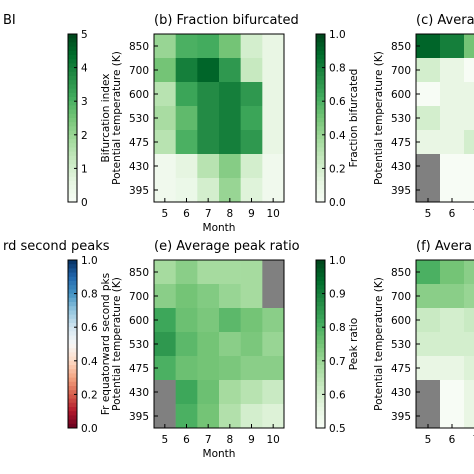 The width and height of the screenshot is (474, 474). I want to click on x-tick-label: 8, so click(229, 214).